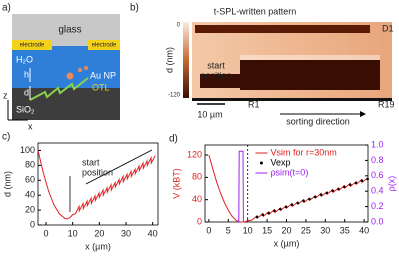 The image size is (399, 257). Describe the element at coordinates (25, 109) in the screenshot. I see `oxide-label: SiO₂` at that location.